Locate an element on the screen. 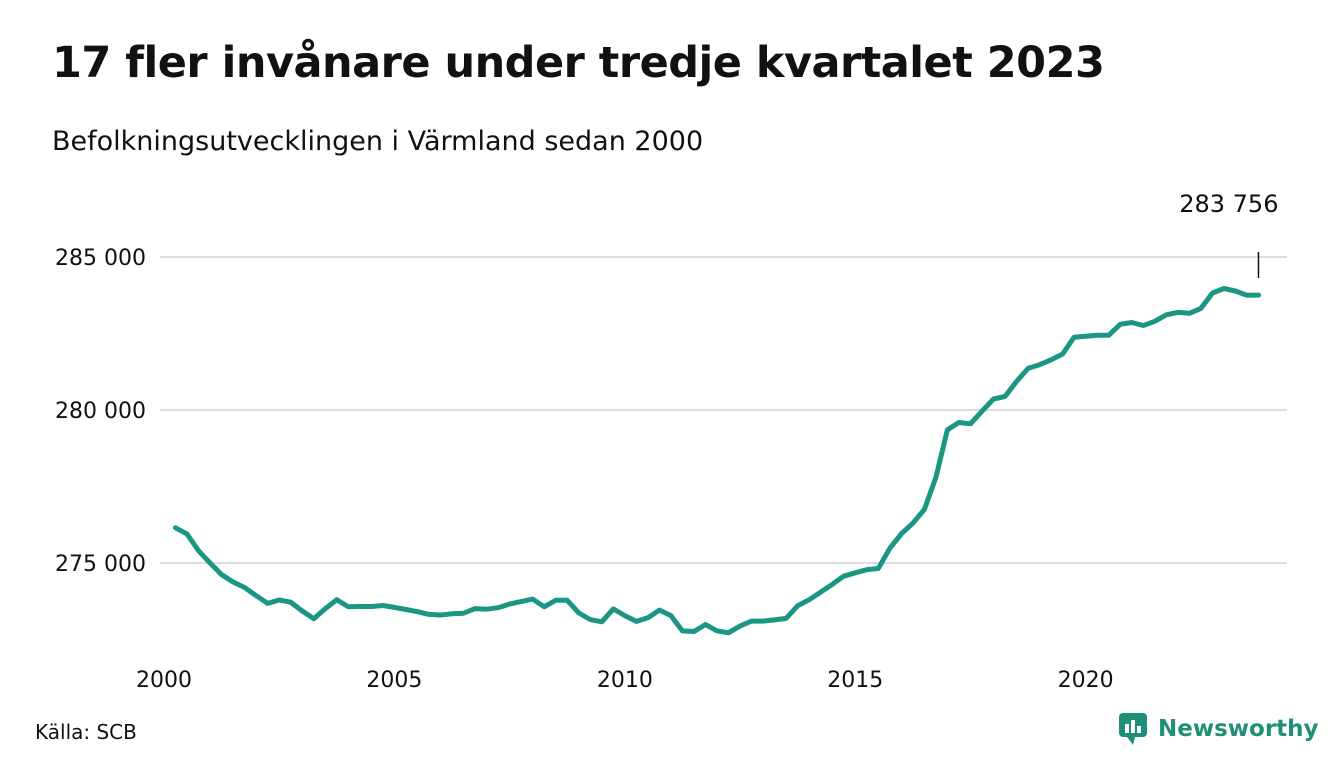 This screenshot has height=780, width=1340. brand-name: Newsworthy is located at coordinates (1238, 729).